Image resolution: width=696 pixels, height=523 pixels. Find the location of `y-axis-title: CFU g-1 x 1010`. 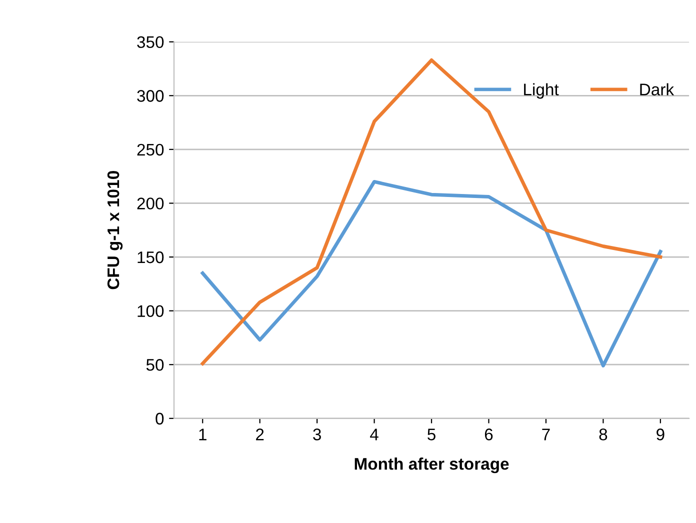

y-axis-title: CFU g-1 x 1010 is located at coordinates (115, 230).